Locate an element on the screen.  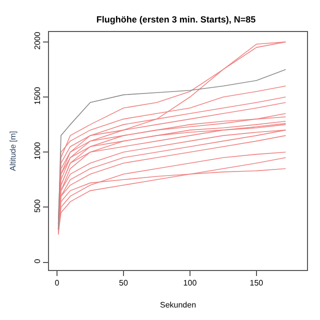
x-tick-label: 50 is located at coordinates (123, 283).